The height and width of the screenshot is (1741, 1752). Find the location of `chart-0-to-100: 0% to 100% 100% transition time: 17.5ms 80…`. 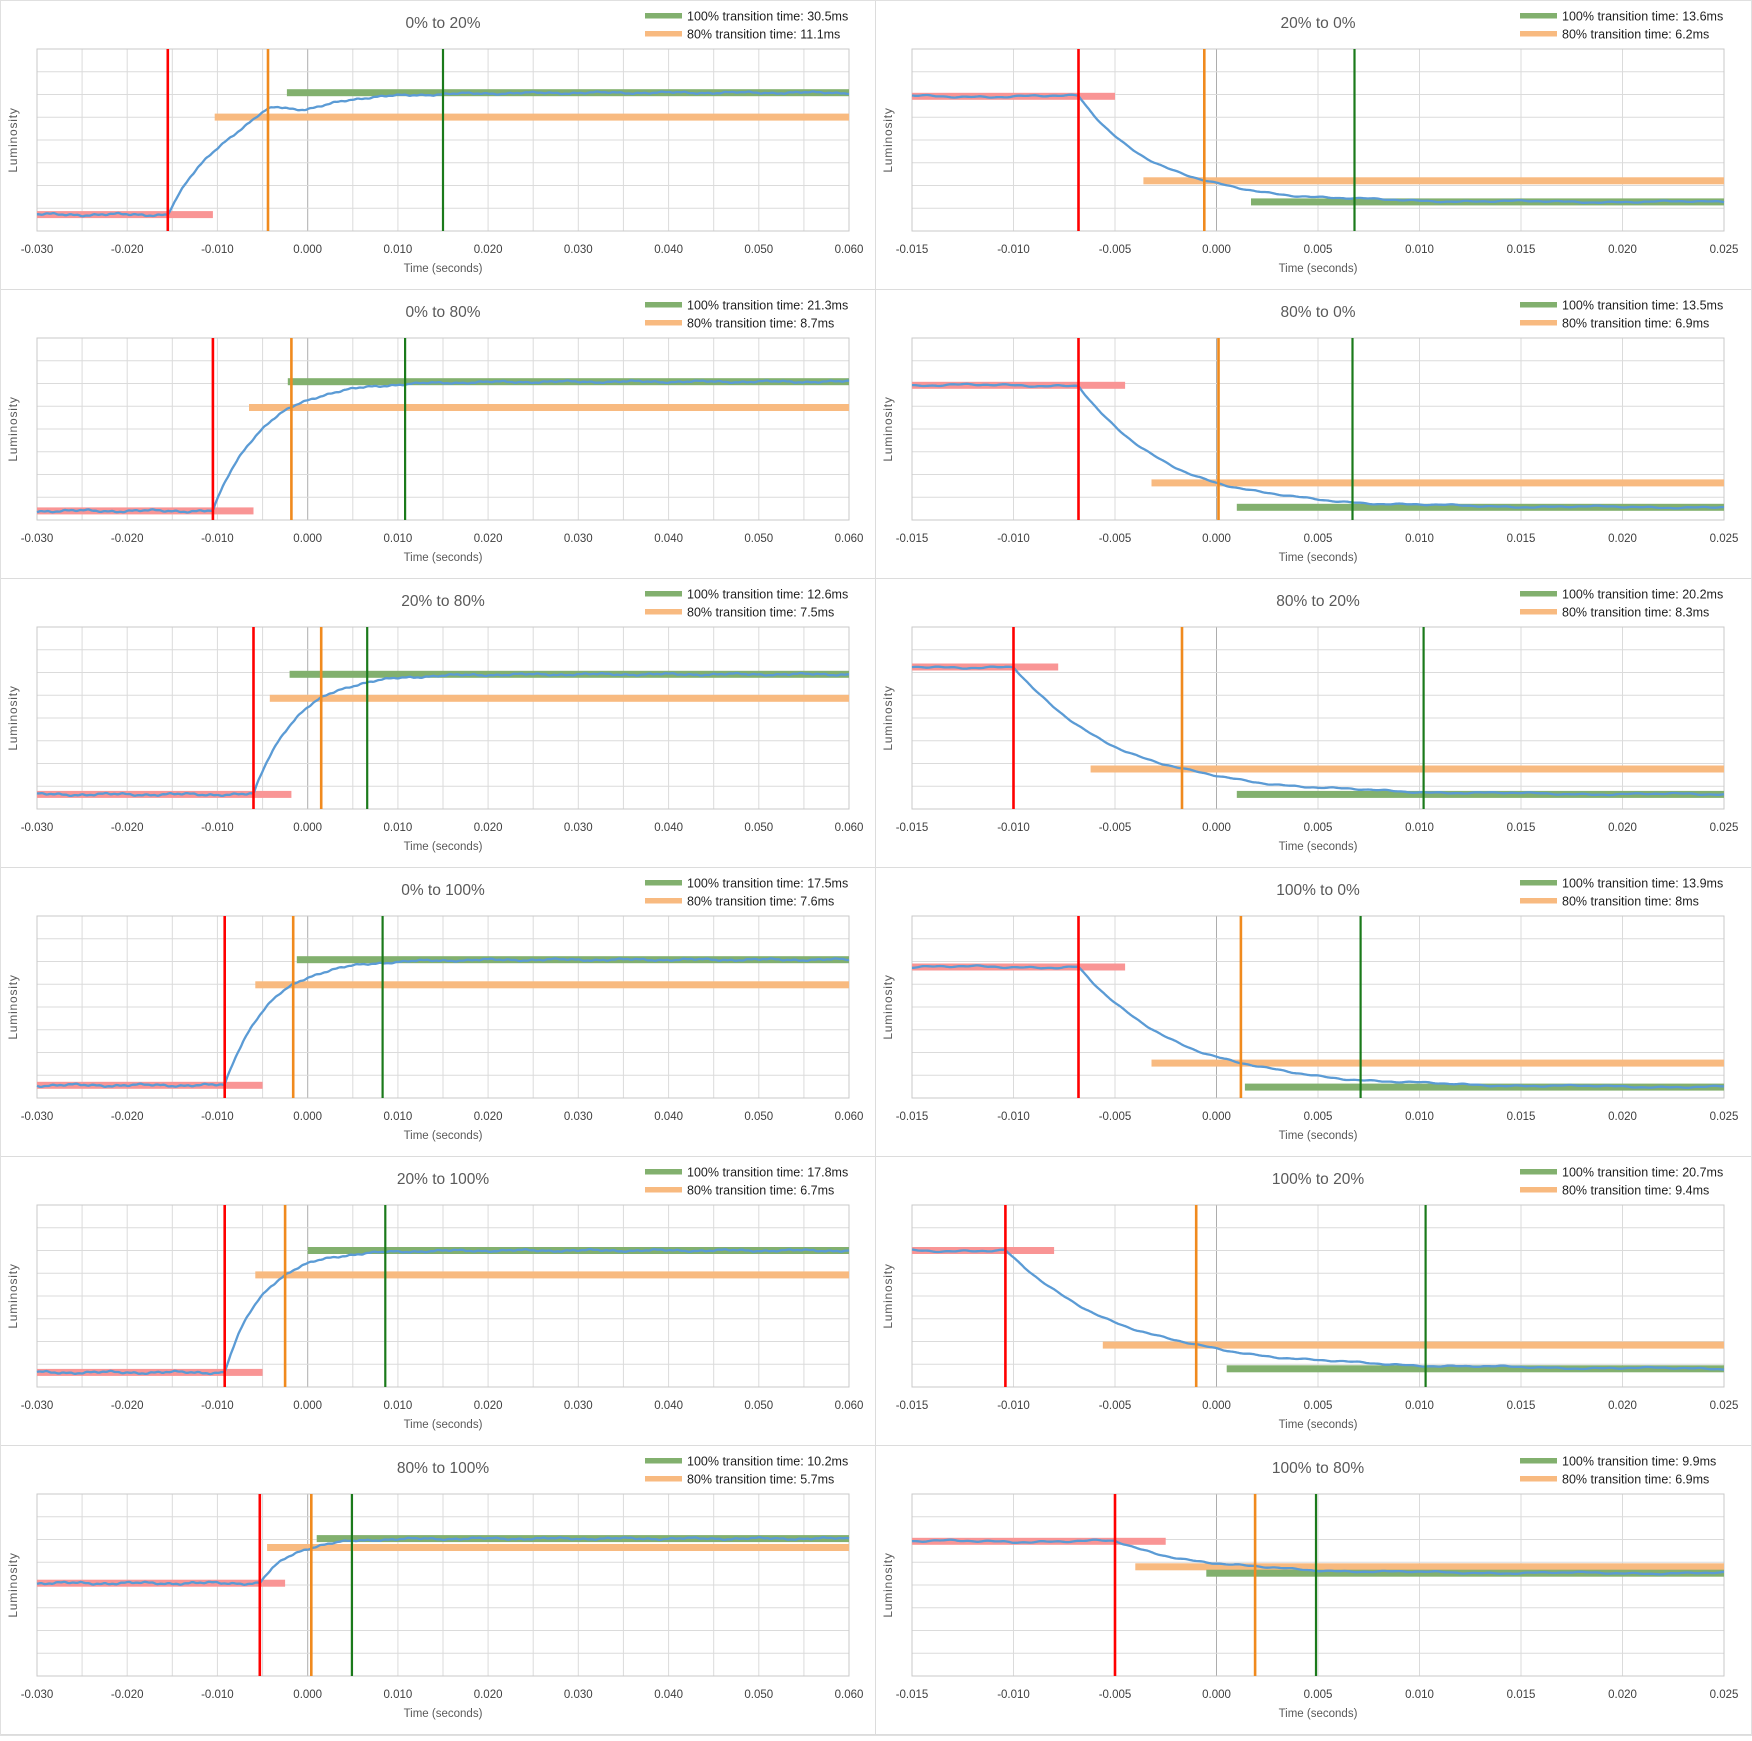

chart-0-to-100: 0% to 100% 100% transition time: 17.5ms 80… is located at coordinates (438, 1012).